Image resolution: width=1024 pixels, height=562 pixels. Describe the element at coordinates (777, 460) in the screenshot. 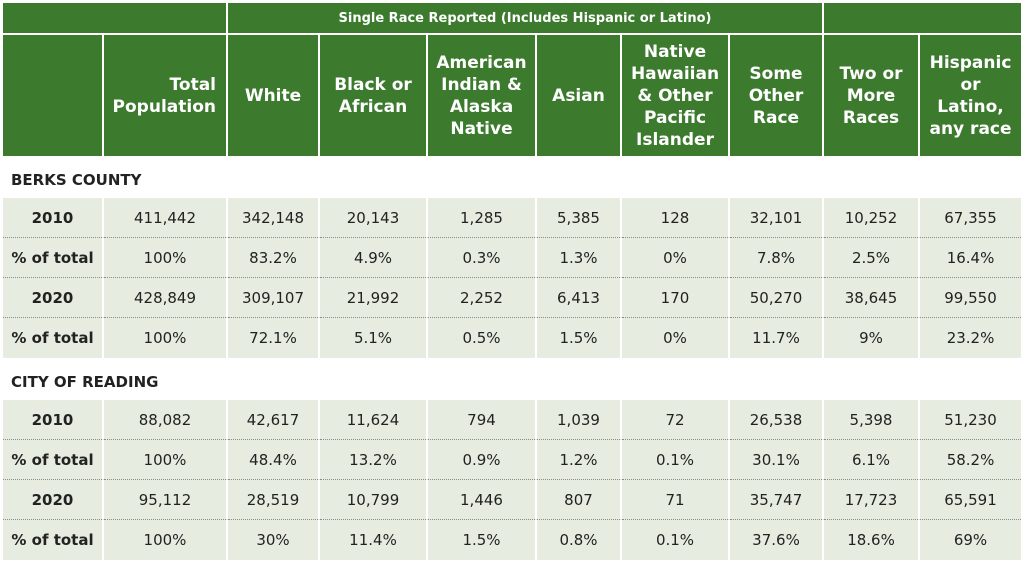

I see `table-cell: 30.1%` at that location.